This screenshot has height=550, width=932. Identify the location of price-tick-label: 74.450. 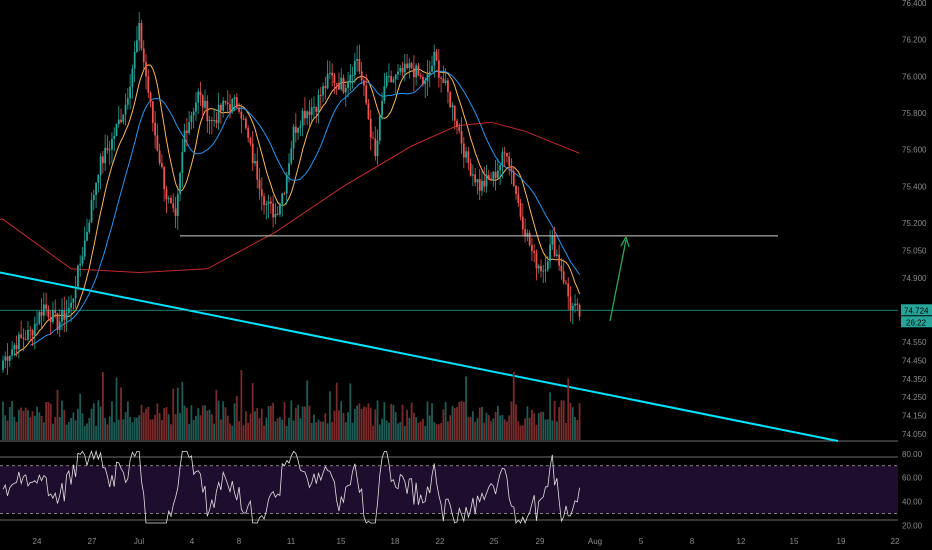
(914, 361).